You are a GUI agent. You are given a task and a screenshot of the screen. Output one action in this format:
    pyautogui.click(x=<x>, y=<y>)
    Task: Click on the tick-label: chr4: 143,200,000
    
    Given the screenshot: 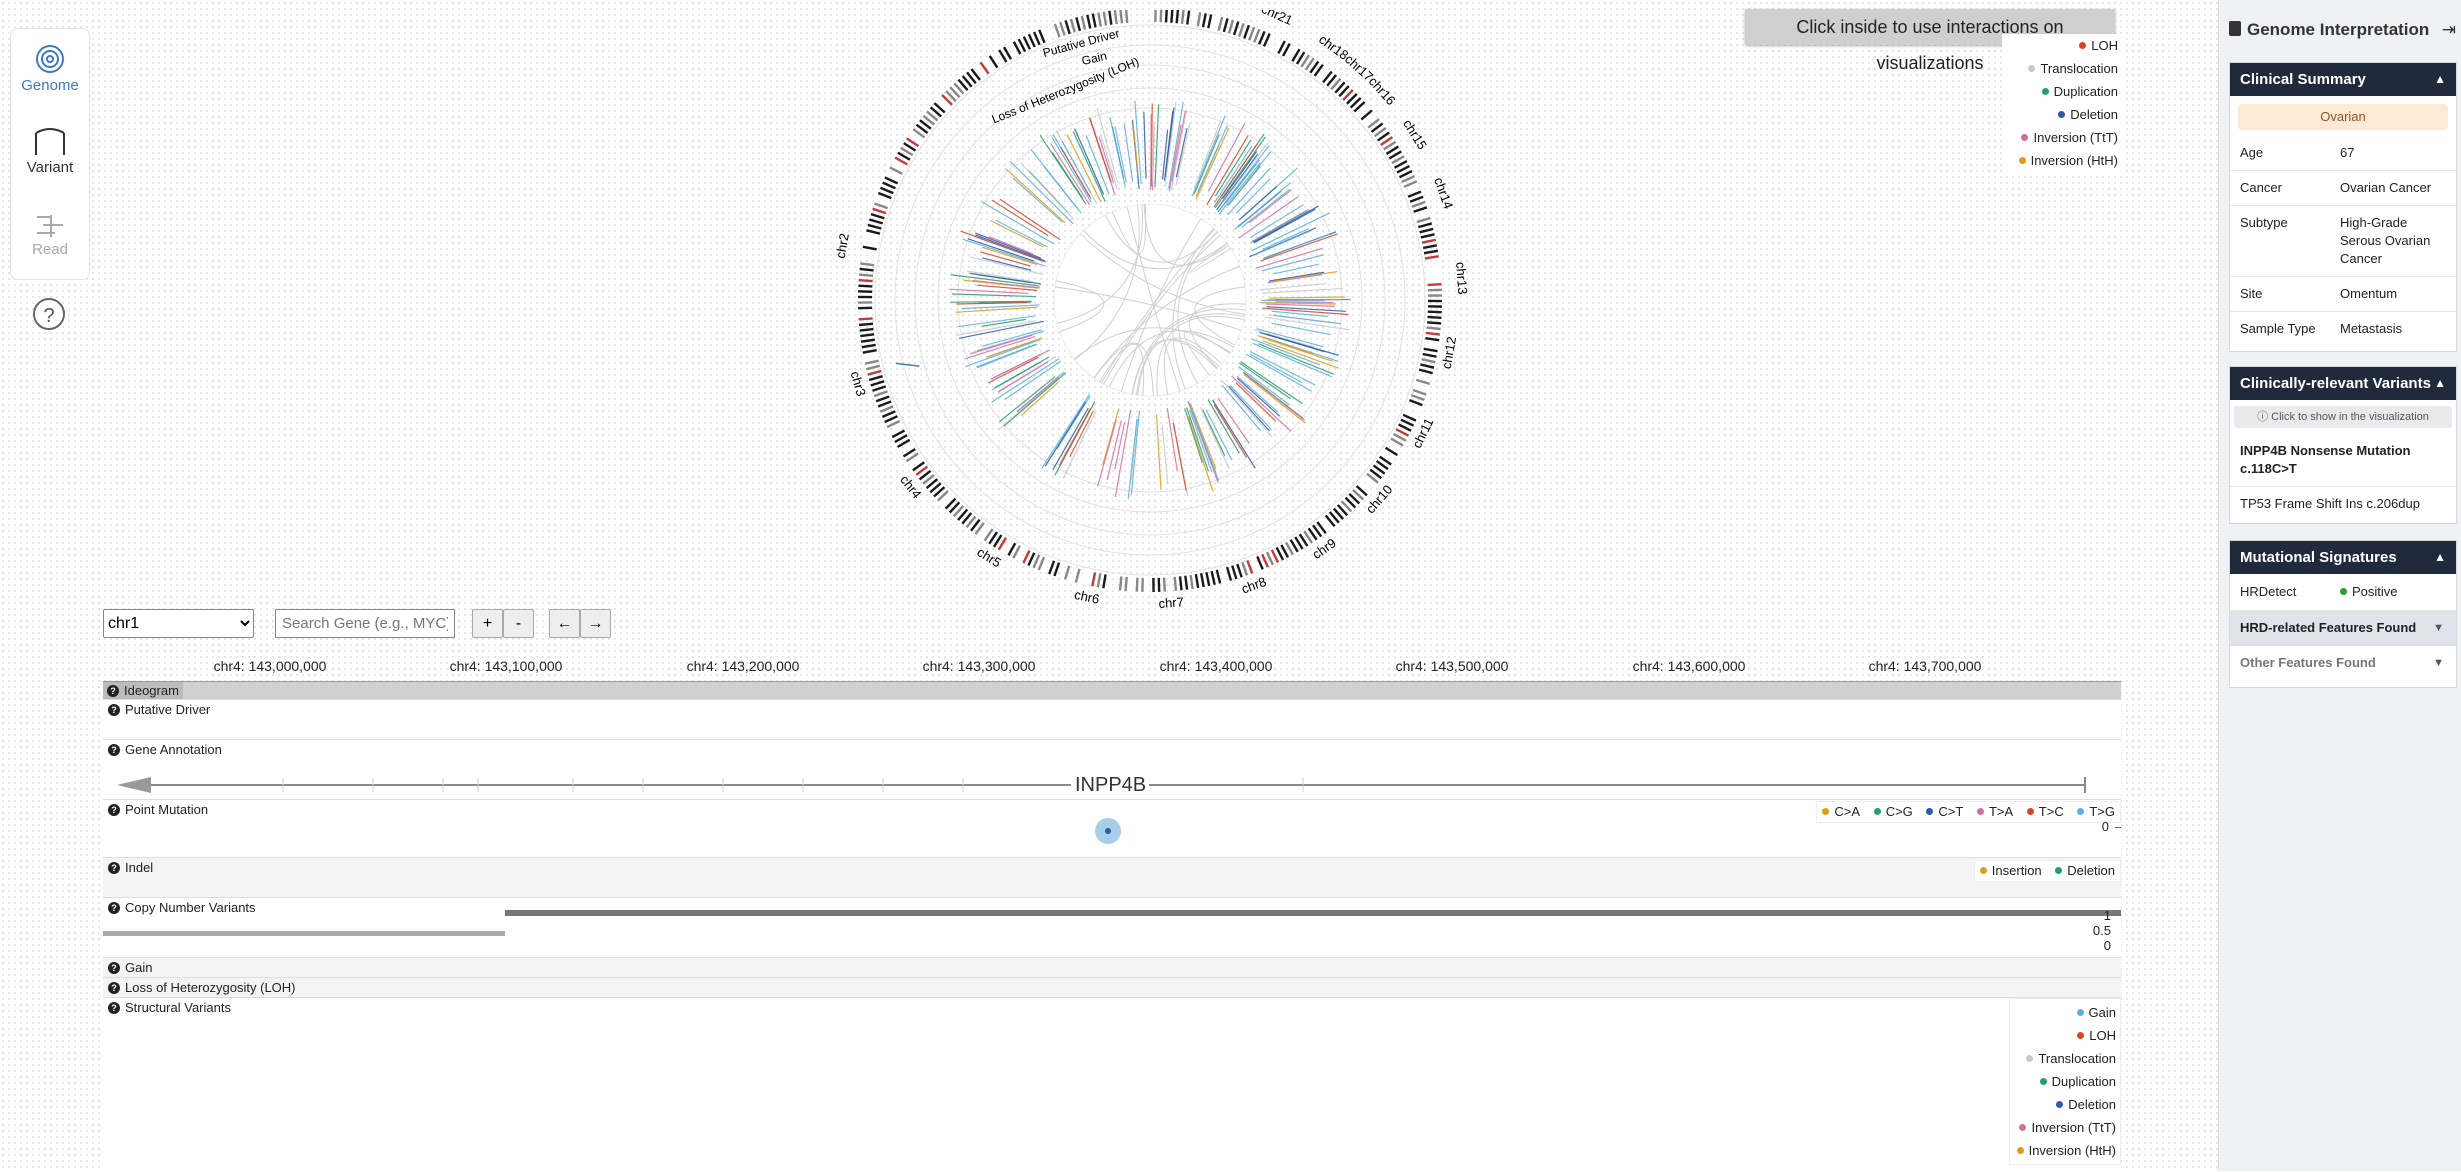 What is the action you would take?
    pyautogui.click(x=743, y=666)
    